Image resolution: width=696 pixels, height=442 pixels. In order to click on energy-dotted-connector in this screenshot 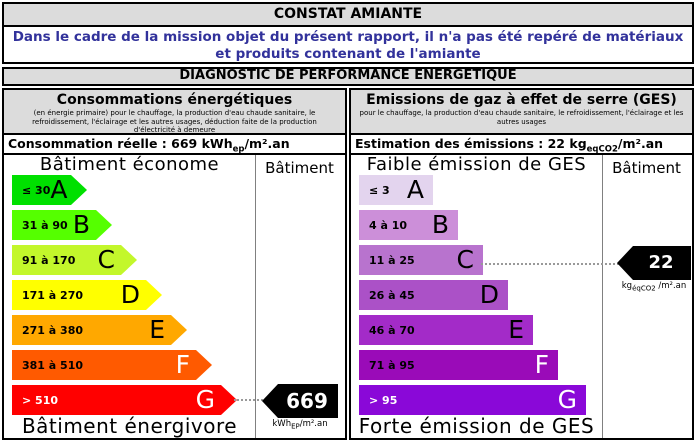, I will do `click(250, 400)`.